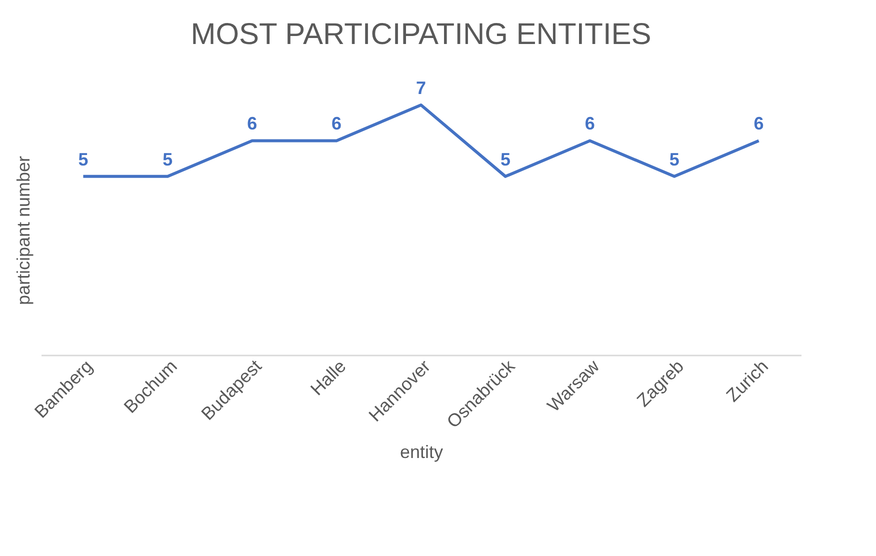 The height and width of the screenshot is (556, 876). I want to click on chart-title: MOST PARTICIPATING ENTITIES, so click(421, 34).